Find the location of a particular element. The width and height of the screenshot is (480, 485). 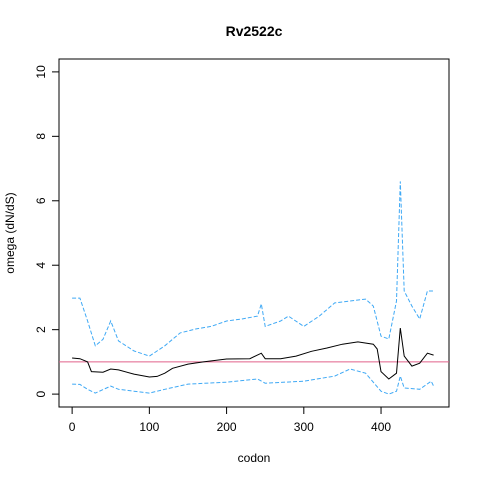

y-tick-label: 8 is located at coordinates (41, 136).